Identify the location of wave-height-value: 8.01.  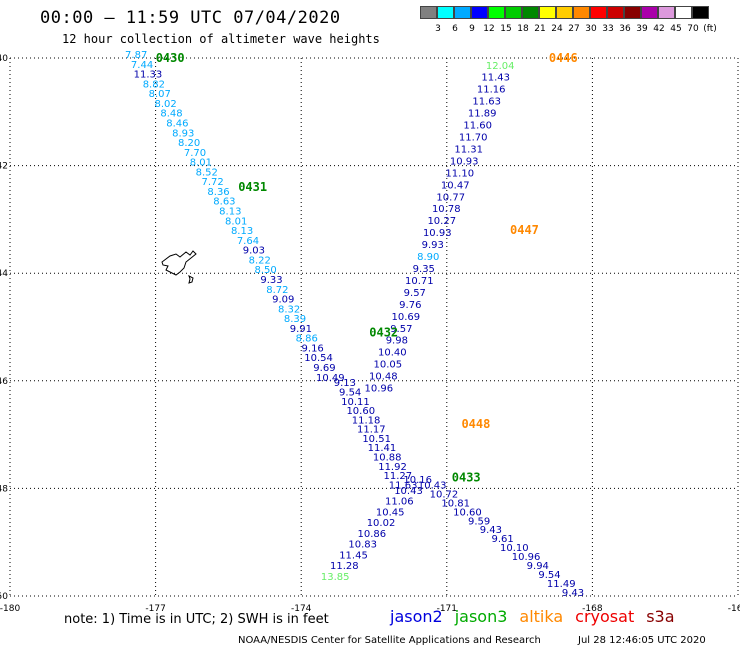
(201, 163).